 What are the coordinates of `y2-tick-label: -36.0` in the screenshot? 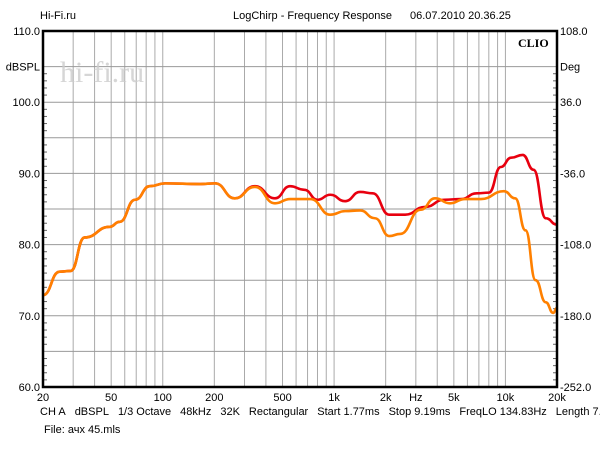 It's located at (572, 174).